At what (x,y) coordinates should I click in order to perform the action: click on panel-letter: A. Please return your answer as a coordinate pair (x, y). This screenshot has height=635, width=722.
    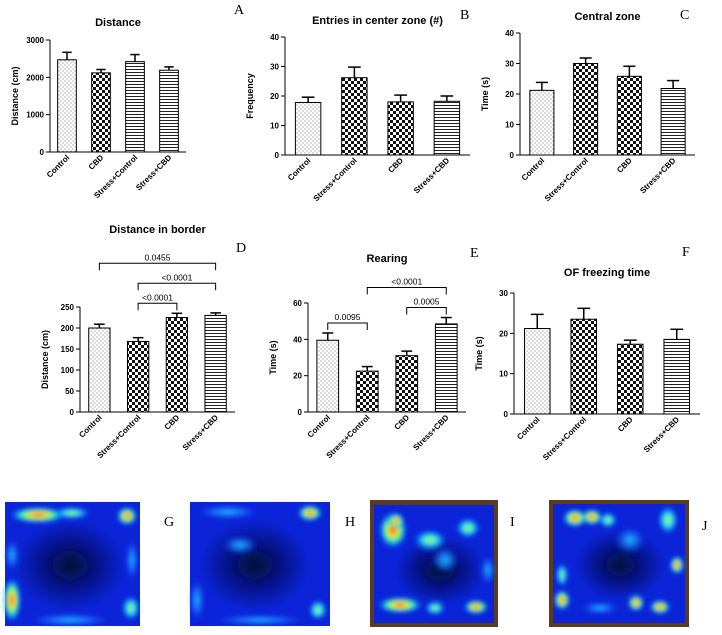
    Looking at the image, I should click on (239, 10).